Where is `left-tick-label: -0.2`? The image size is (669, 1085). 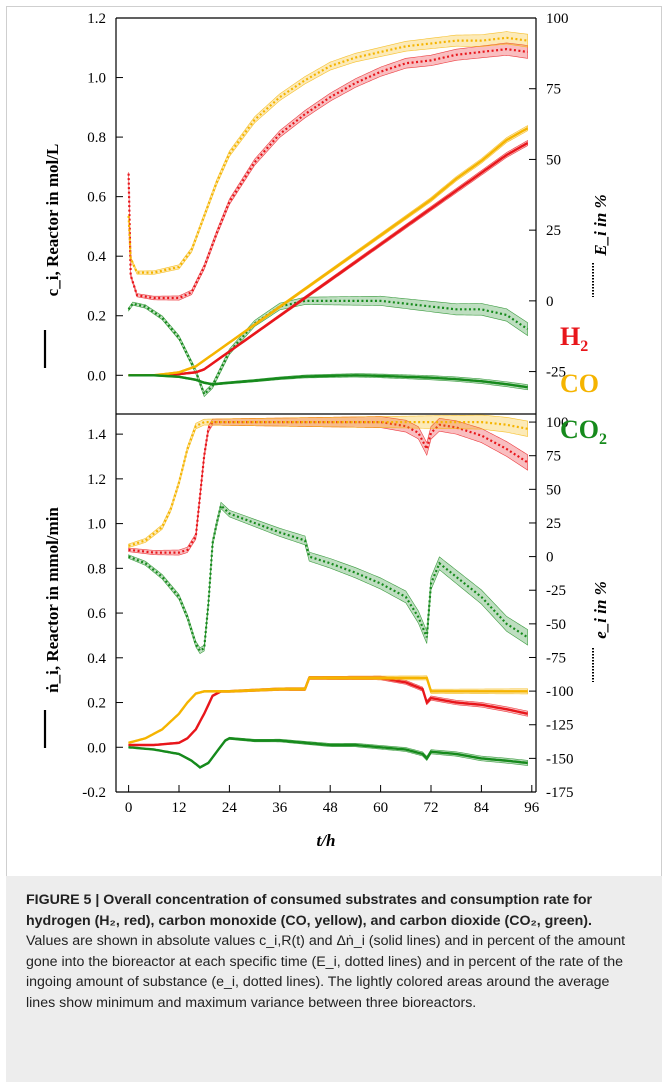
left-tick-label: -0.2 is located at coordinates (94, 793).